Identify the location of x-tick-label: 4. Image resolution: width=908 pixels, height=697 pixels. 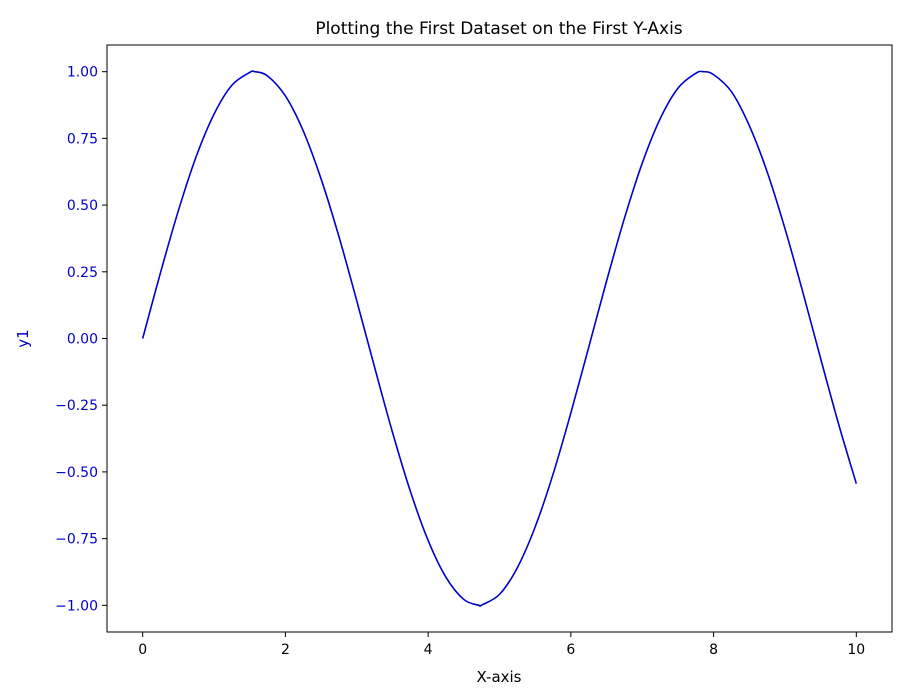
(428, 650).